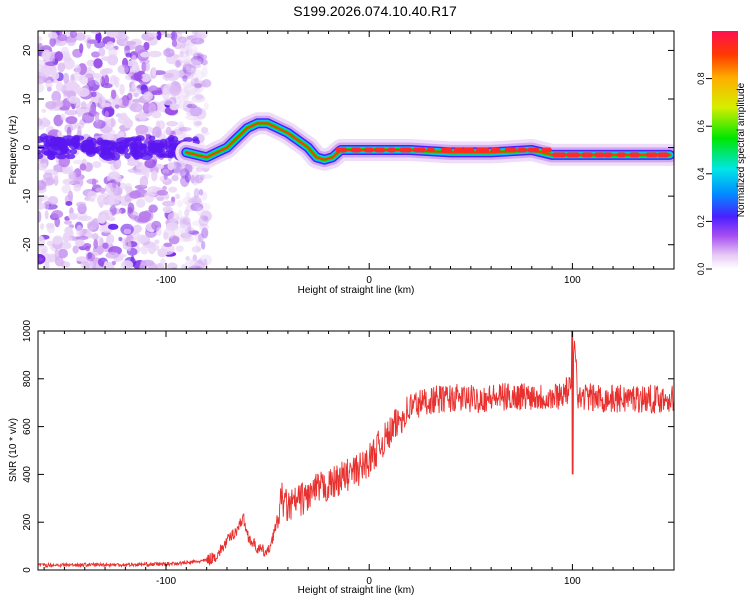 This screenshot has width=750, height=600. Describe the element at coordinates (704, 173) in the screenshot. I see `colorbar-ticks: 0.0 0.2 0.4 0.6 0.8` at that location.